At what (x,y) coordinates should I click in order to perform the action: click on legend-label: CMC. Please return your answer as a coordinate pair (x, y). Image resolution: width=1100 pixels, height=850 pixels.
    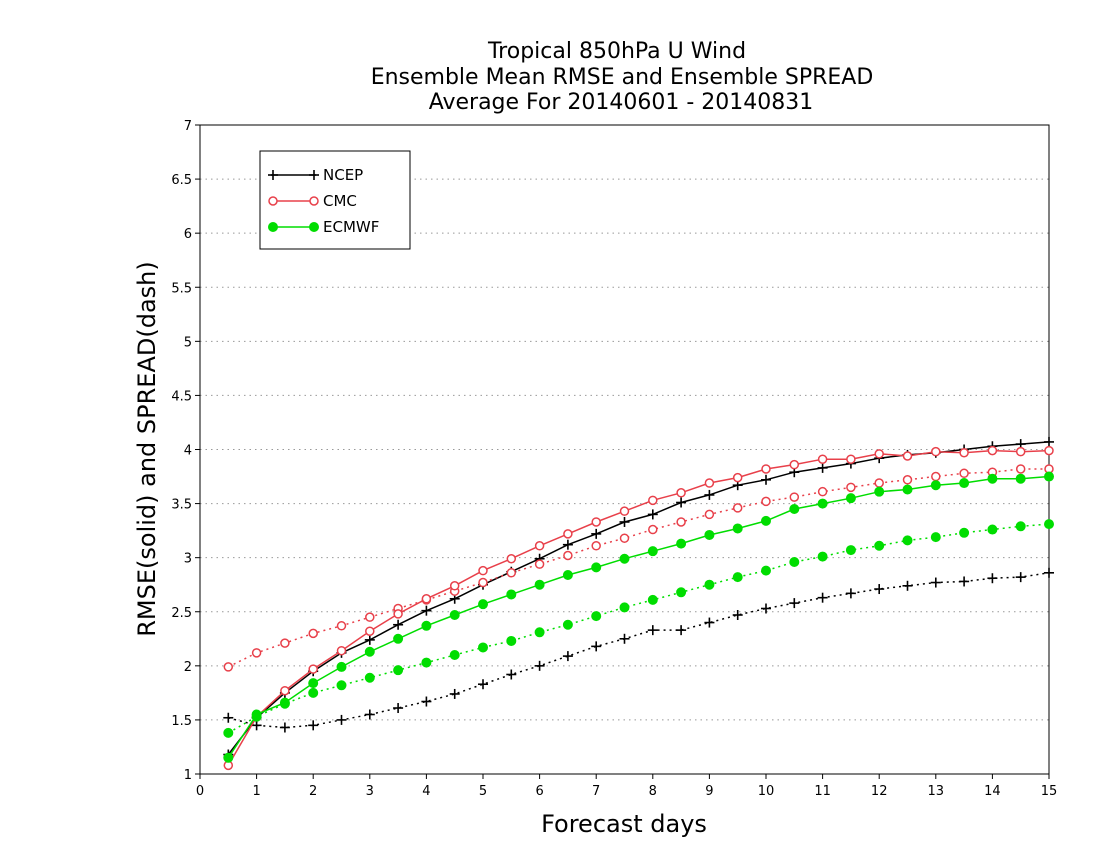
    Looking at the image, I should click on (340, 201).